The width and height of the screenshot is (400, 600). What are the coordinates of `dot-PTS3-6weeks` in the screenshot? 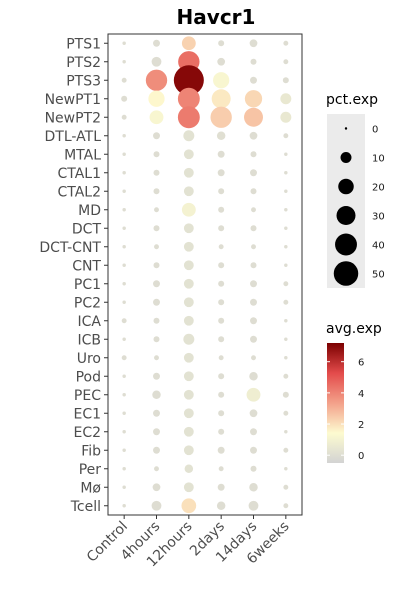 It's located at (285, 80).